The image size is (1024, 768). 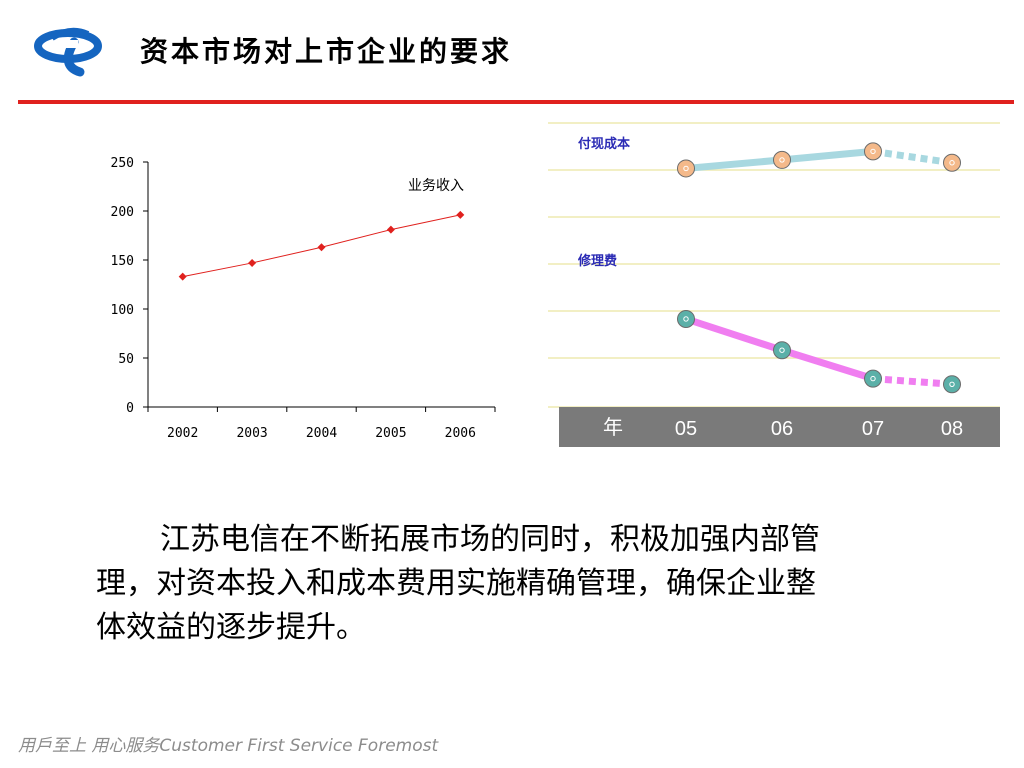 What do you see at coordinates (436, 186) in the screenshot?
I see `legend-revenue: 业务收入` at bounding box center [436, 186].